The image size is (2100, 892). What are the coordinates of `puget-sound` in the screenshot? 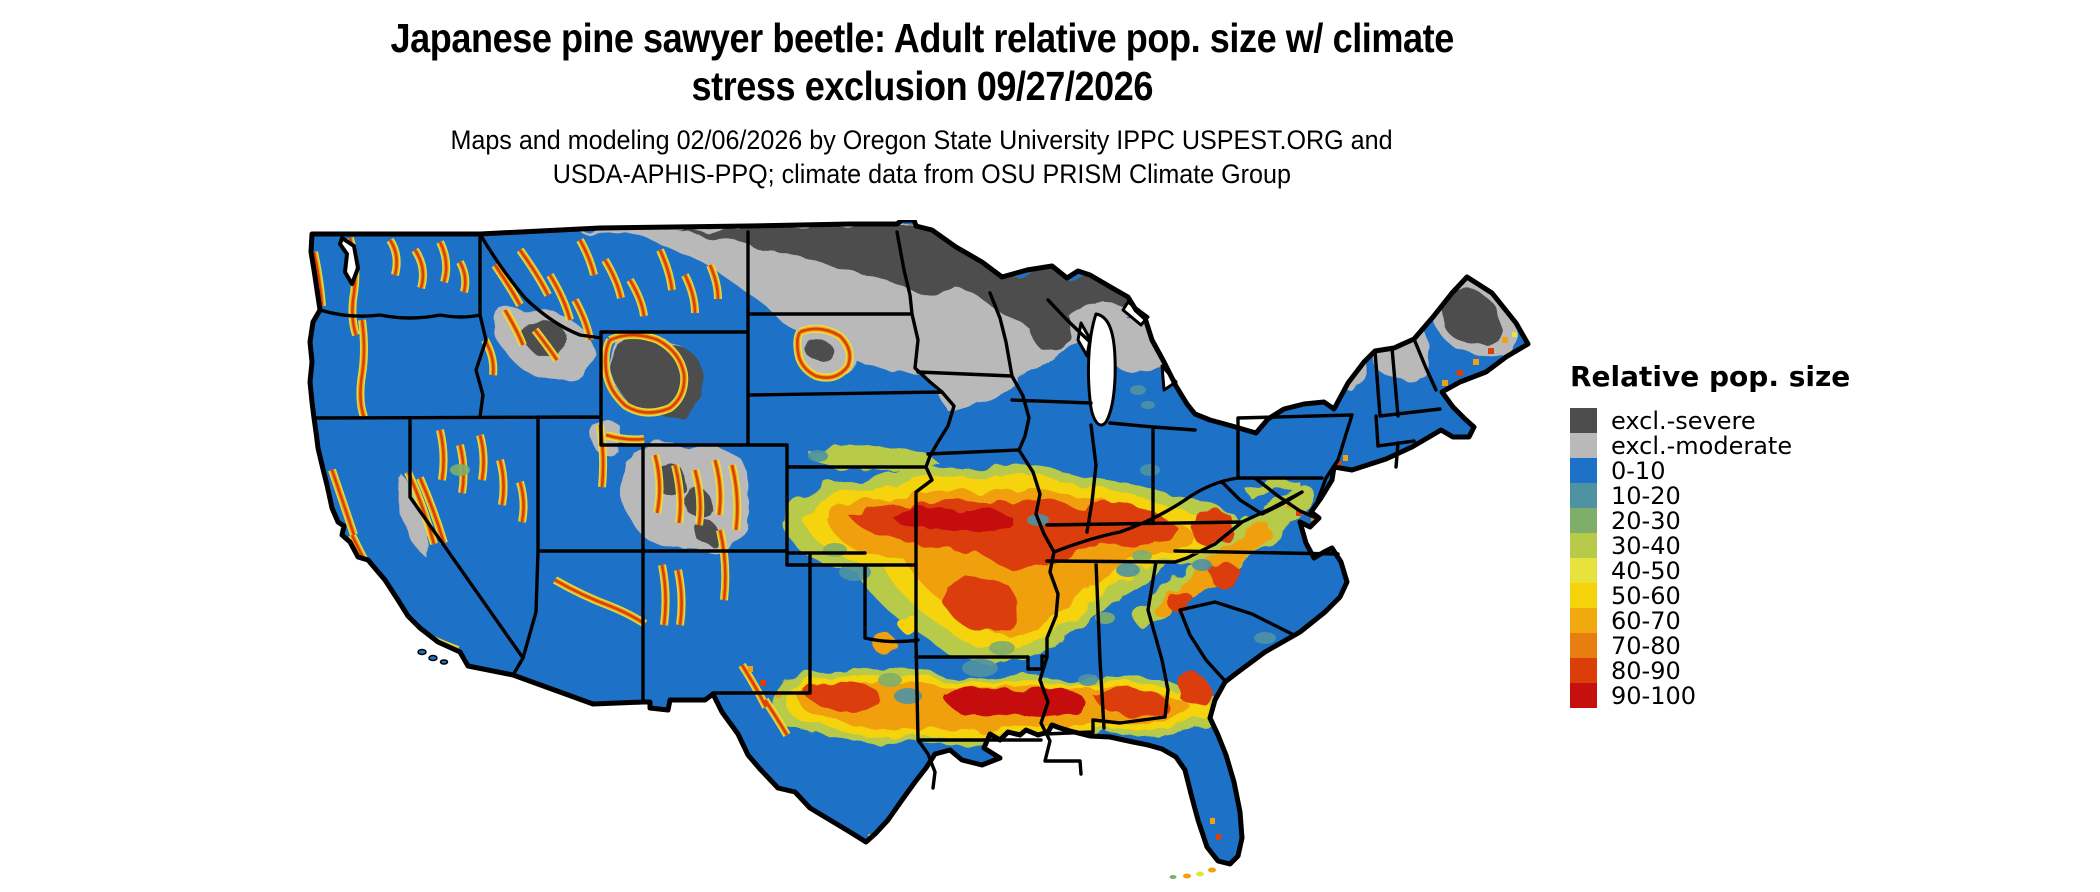 It's located at (349, 261).